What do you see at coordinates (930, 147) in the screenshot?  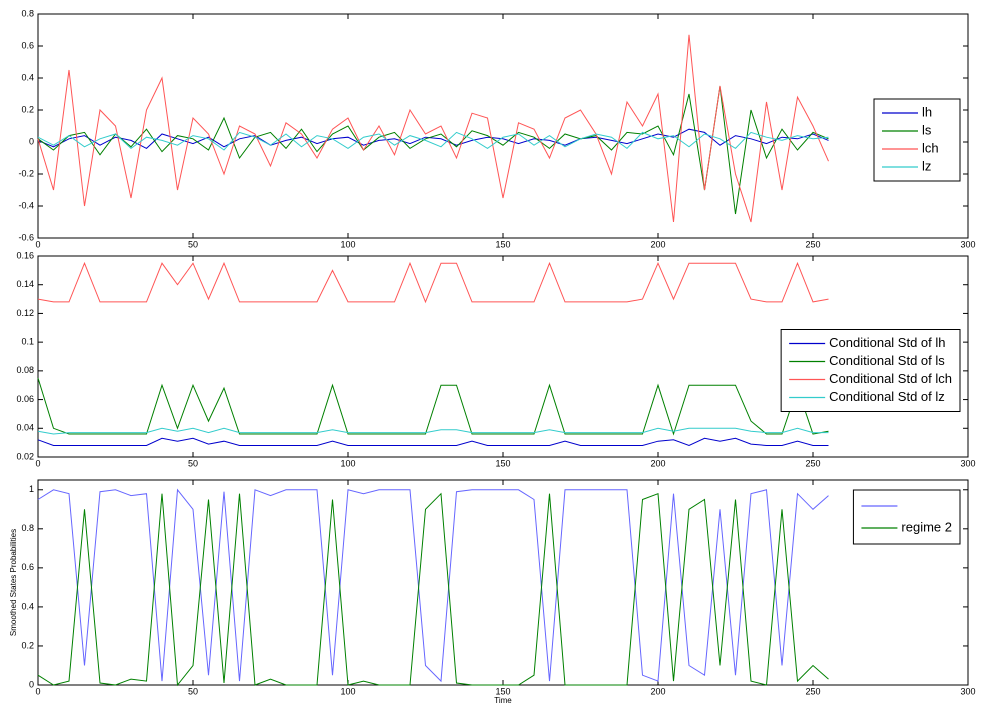 I see `legend-label: lch` at bounding box center [930, 147].